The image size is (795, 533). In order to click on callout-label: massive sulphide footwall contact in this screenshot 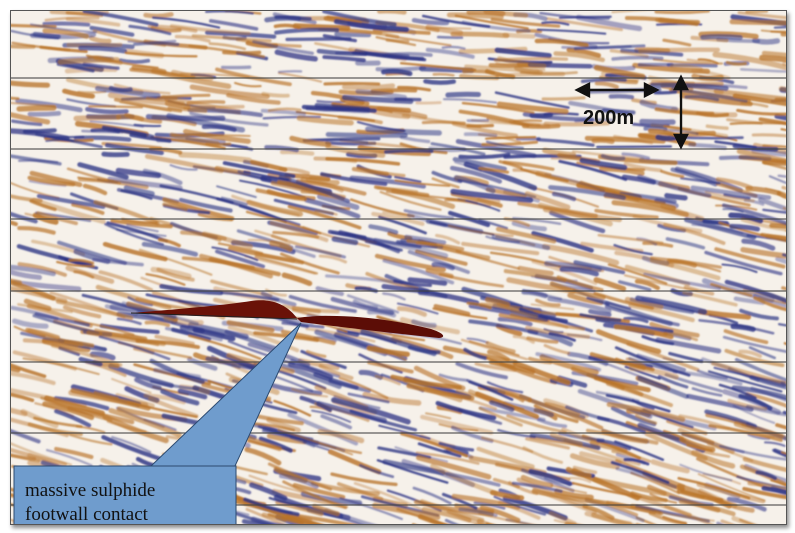, I will do `click(130, 502)`.